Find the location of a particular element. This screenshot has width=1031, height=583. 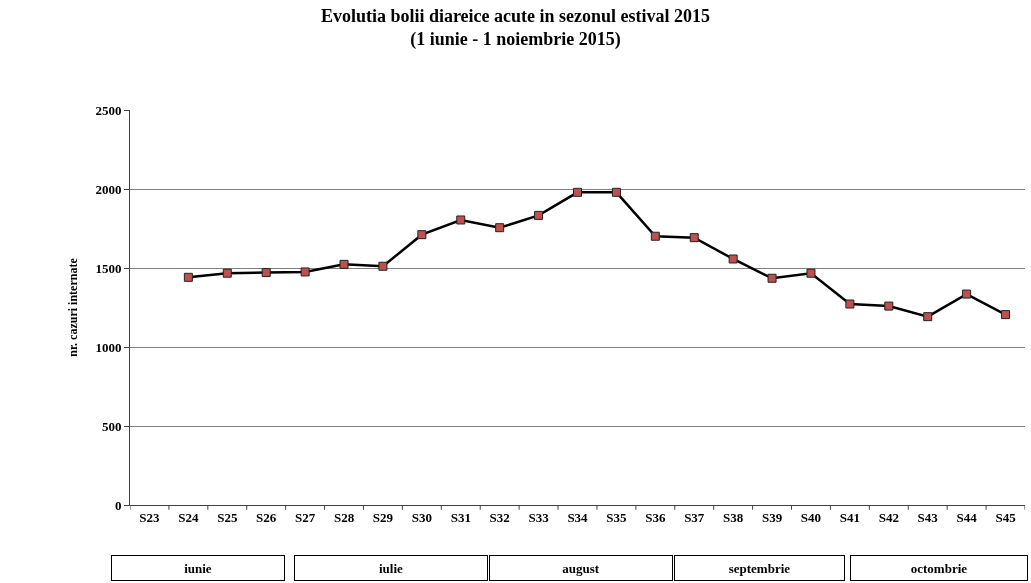

x-tick-label: S33 is located at coordinates (539, 517).